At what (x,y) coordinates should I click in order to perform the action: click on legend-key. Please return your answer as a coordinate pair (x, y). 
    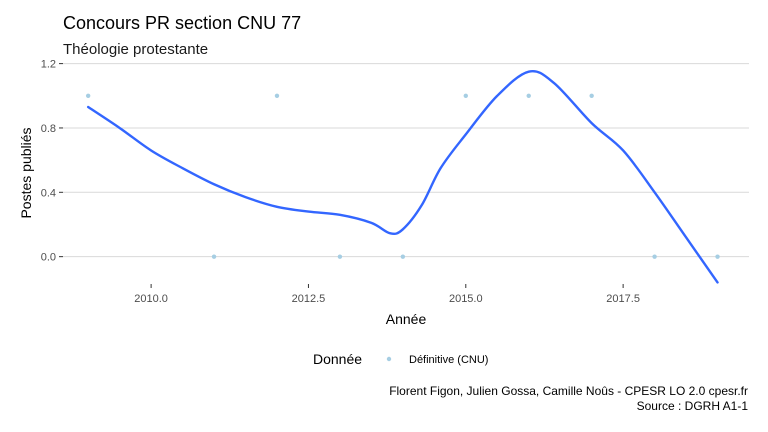
    Looking at the image, I should click on (389, 359).